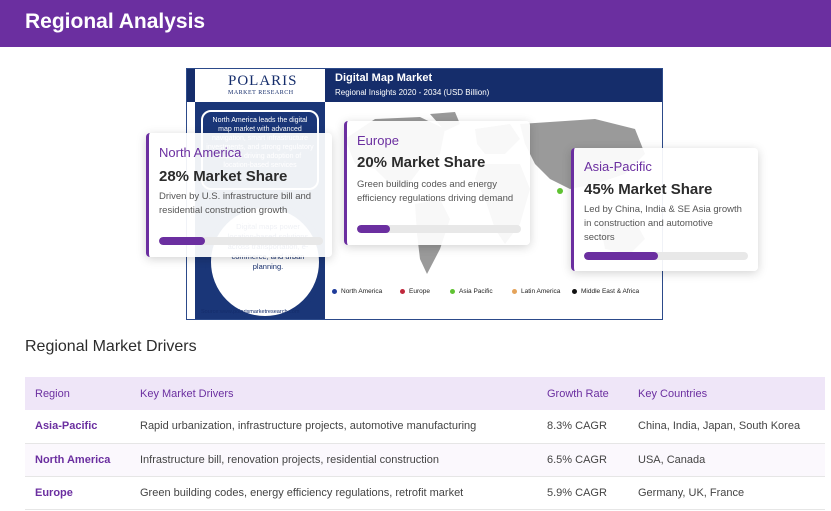 This screenshot has height=511, width=831. Describe the element at coordinates (77, 427) in the screenshot. I see `cell-region: Asia-Pacific` at that location.